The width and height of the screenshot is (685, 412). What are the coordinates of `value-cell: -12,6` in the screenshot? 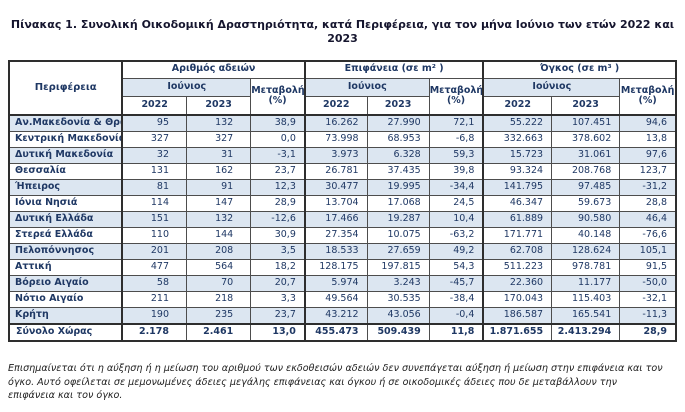 It's located at (278, 219).